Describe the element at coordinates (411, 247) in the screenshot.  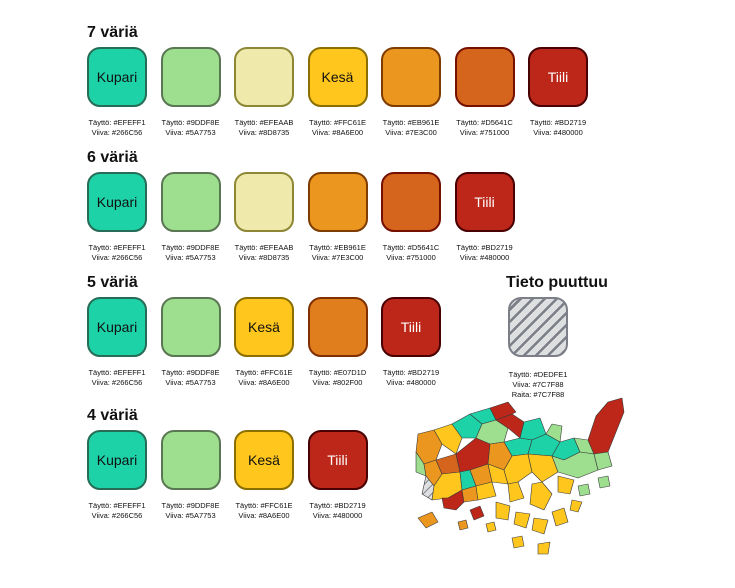
I see `fill-hex-text: Täyttö: #D5641C` at that location.